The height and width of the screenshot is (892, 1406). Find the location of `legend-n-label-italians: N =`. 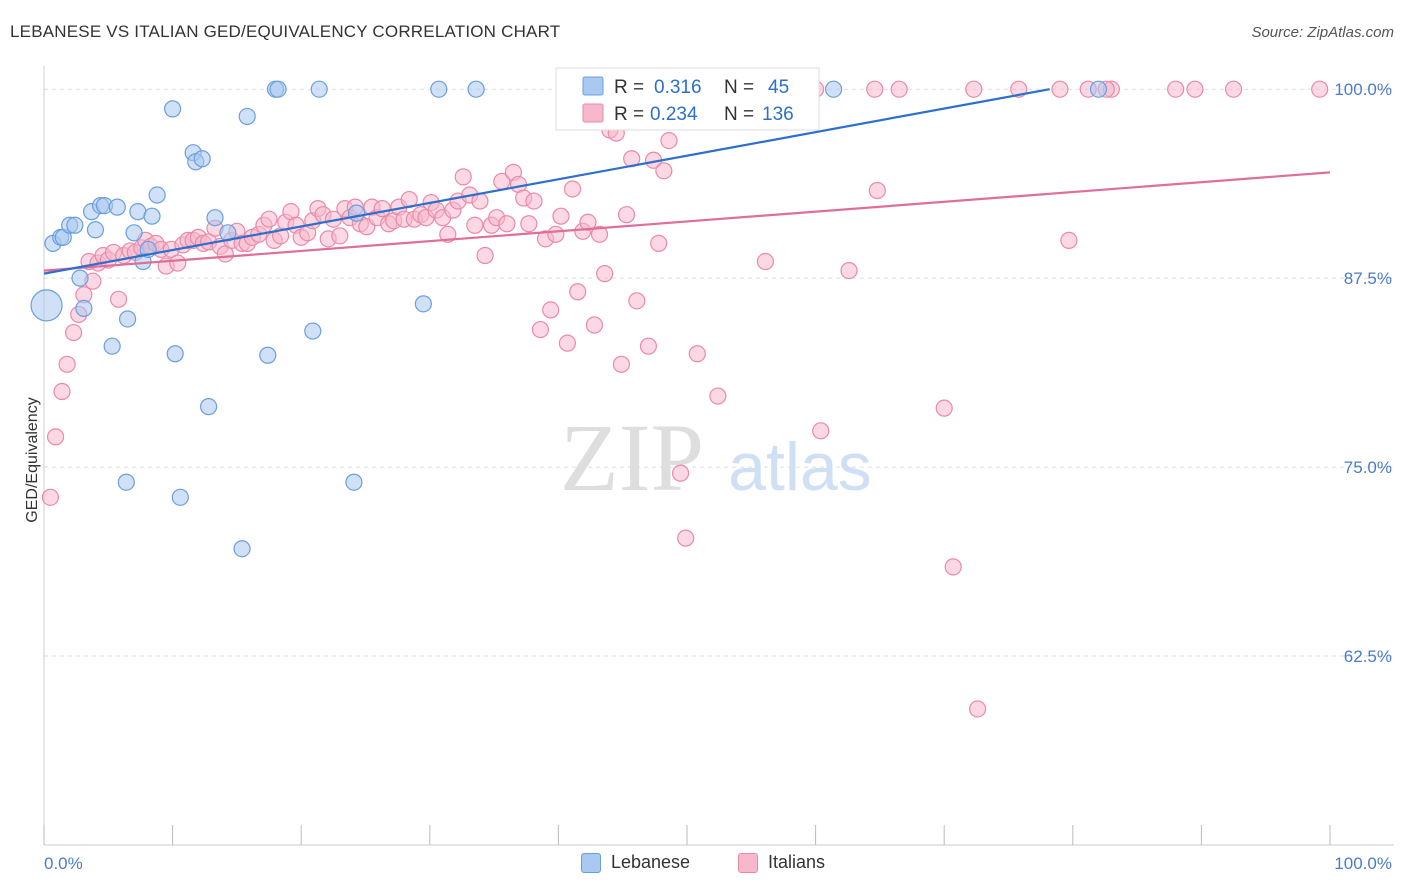

legend-n-label-italians: N = is located at coordinates (739, 114).